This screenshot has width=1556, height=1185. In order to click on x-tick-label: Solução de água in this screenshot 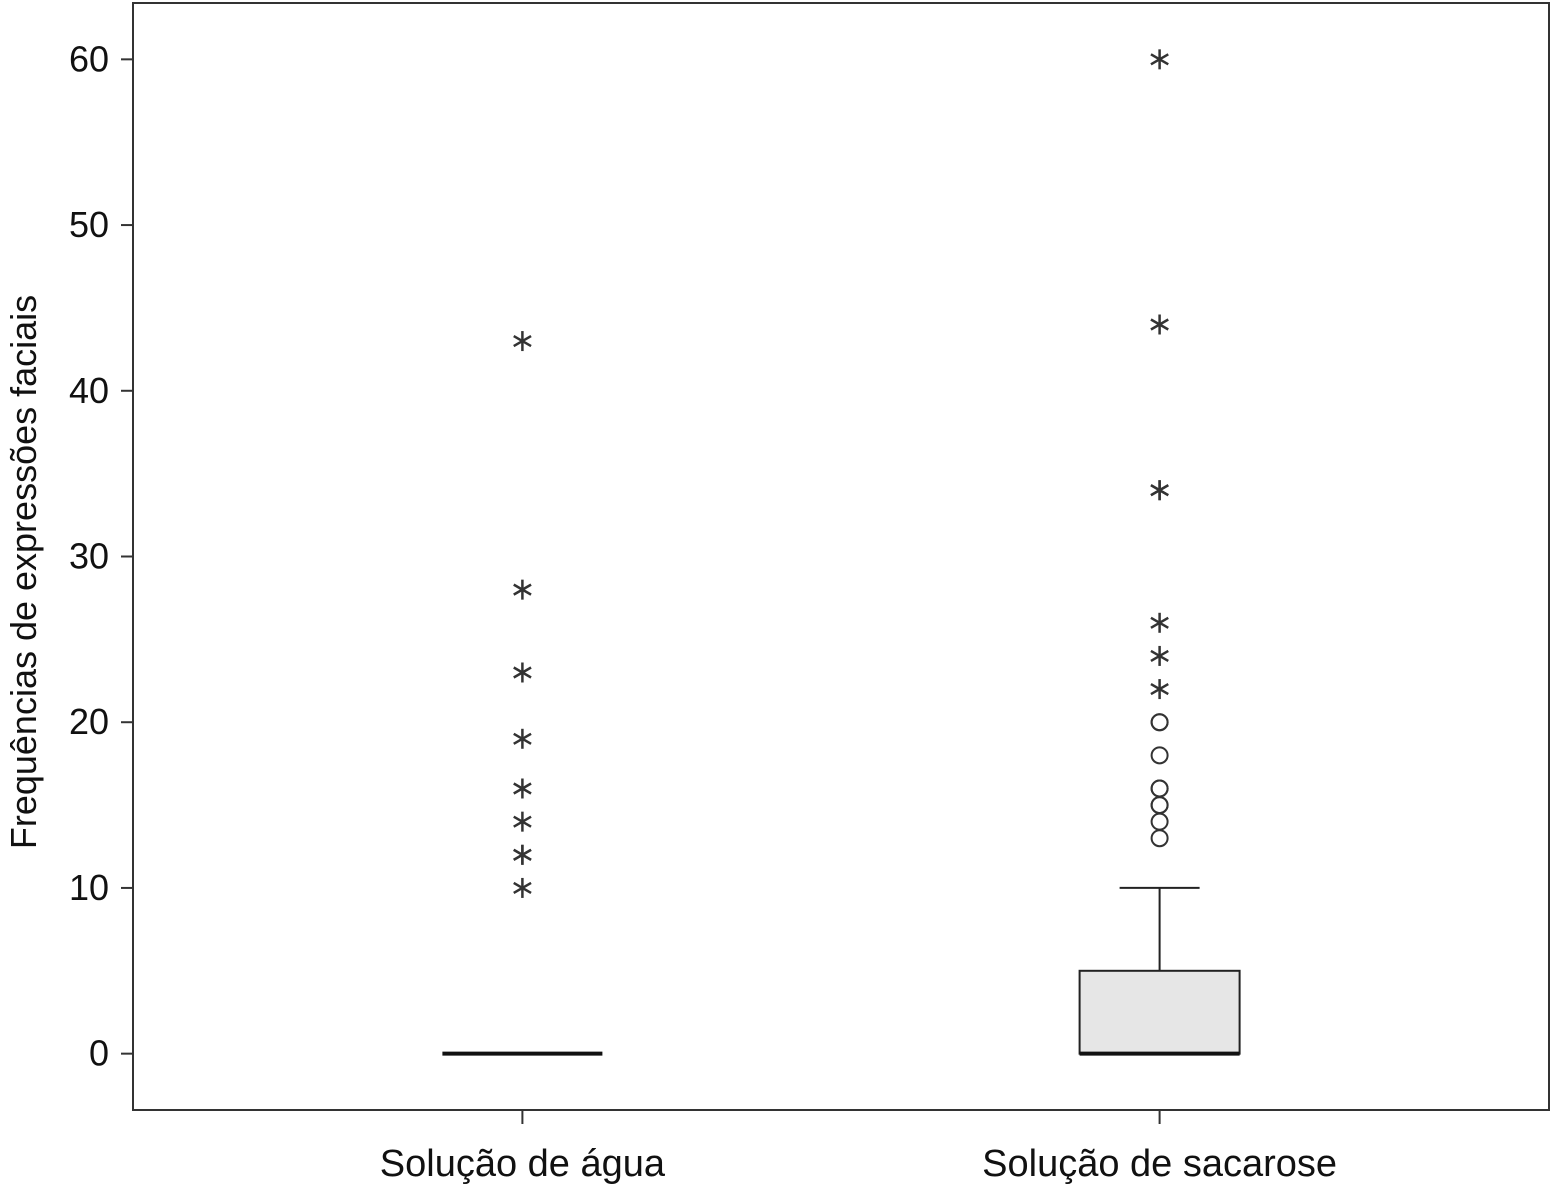, I will do `click(523, 1164)`.